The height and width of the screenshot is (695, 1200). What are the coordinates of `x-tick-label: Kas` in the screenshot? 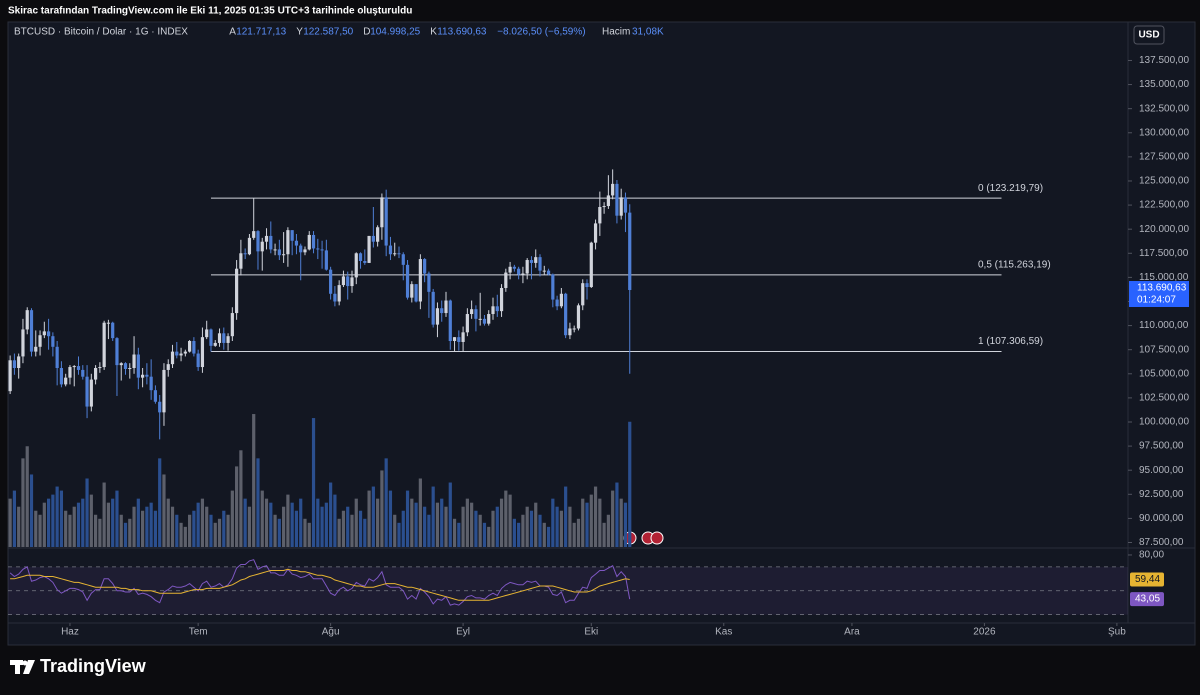 It's located at (723, 632).